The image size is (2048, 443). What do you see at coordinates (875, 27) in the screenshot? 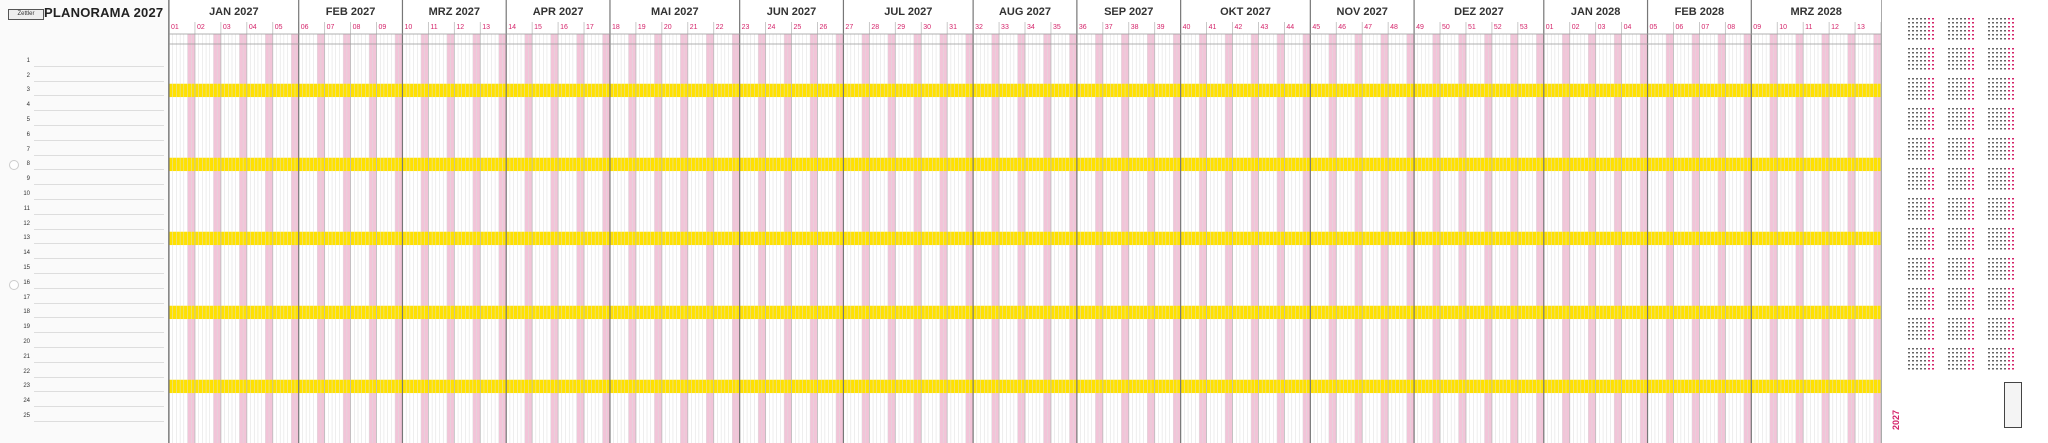
I see `week-number-label: 28` at bounding box center [875, 27].